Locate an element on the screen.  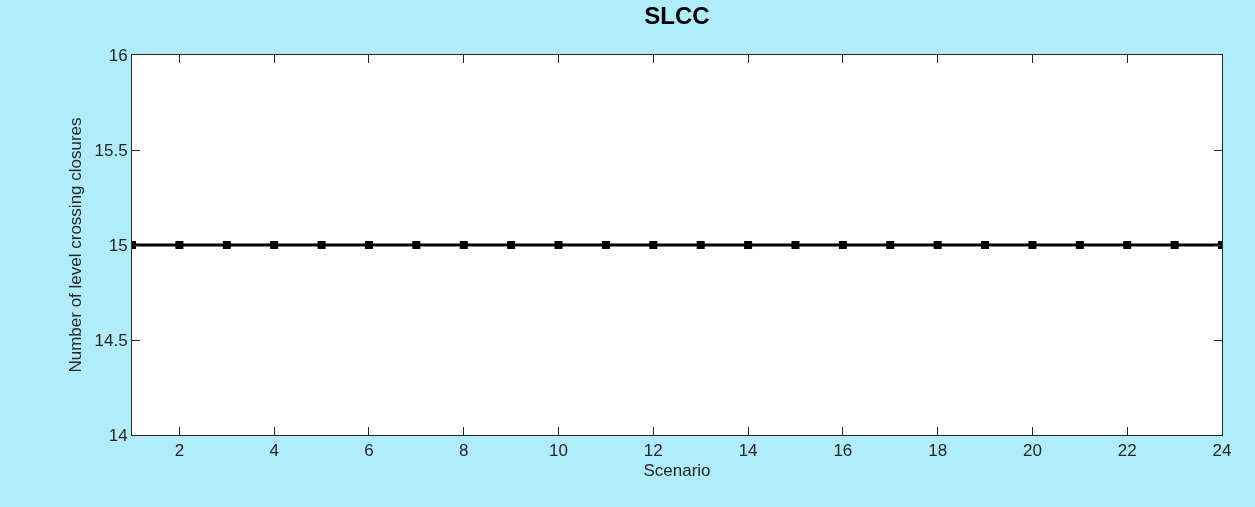
x-tick-label: 6 is located at coordinates (369, 451).